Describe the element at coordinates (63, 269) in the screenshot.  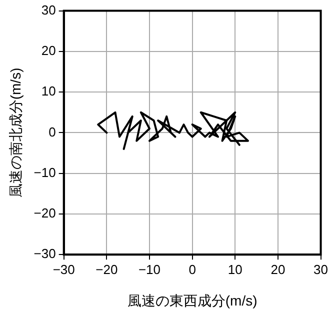
I see `x-tick-label: −30` at that location.